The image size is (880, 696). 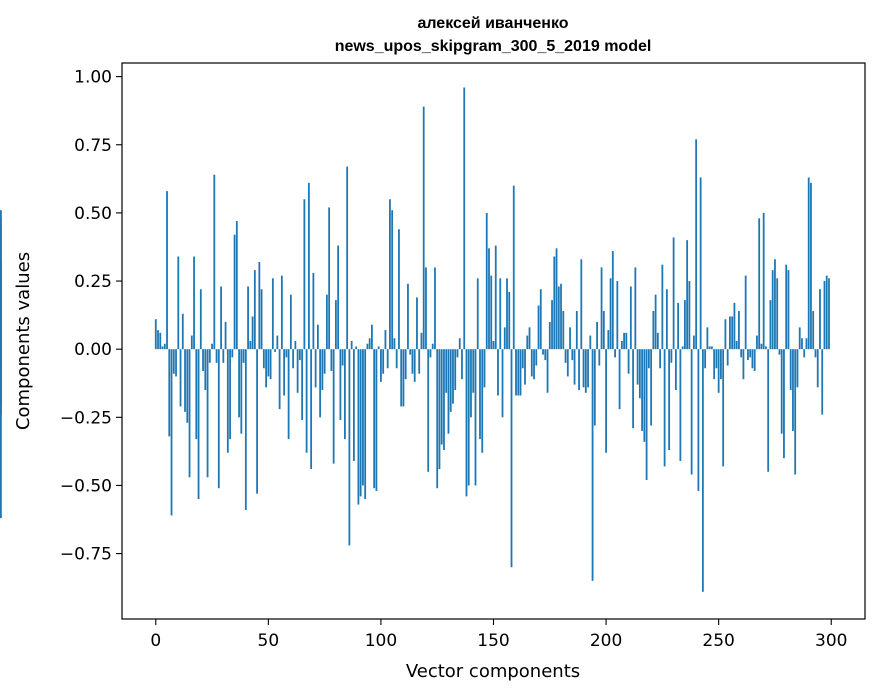 I want to click on x-tick-label: 50, so click(x=269, y=641).